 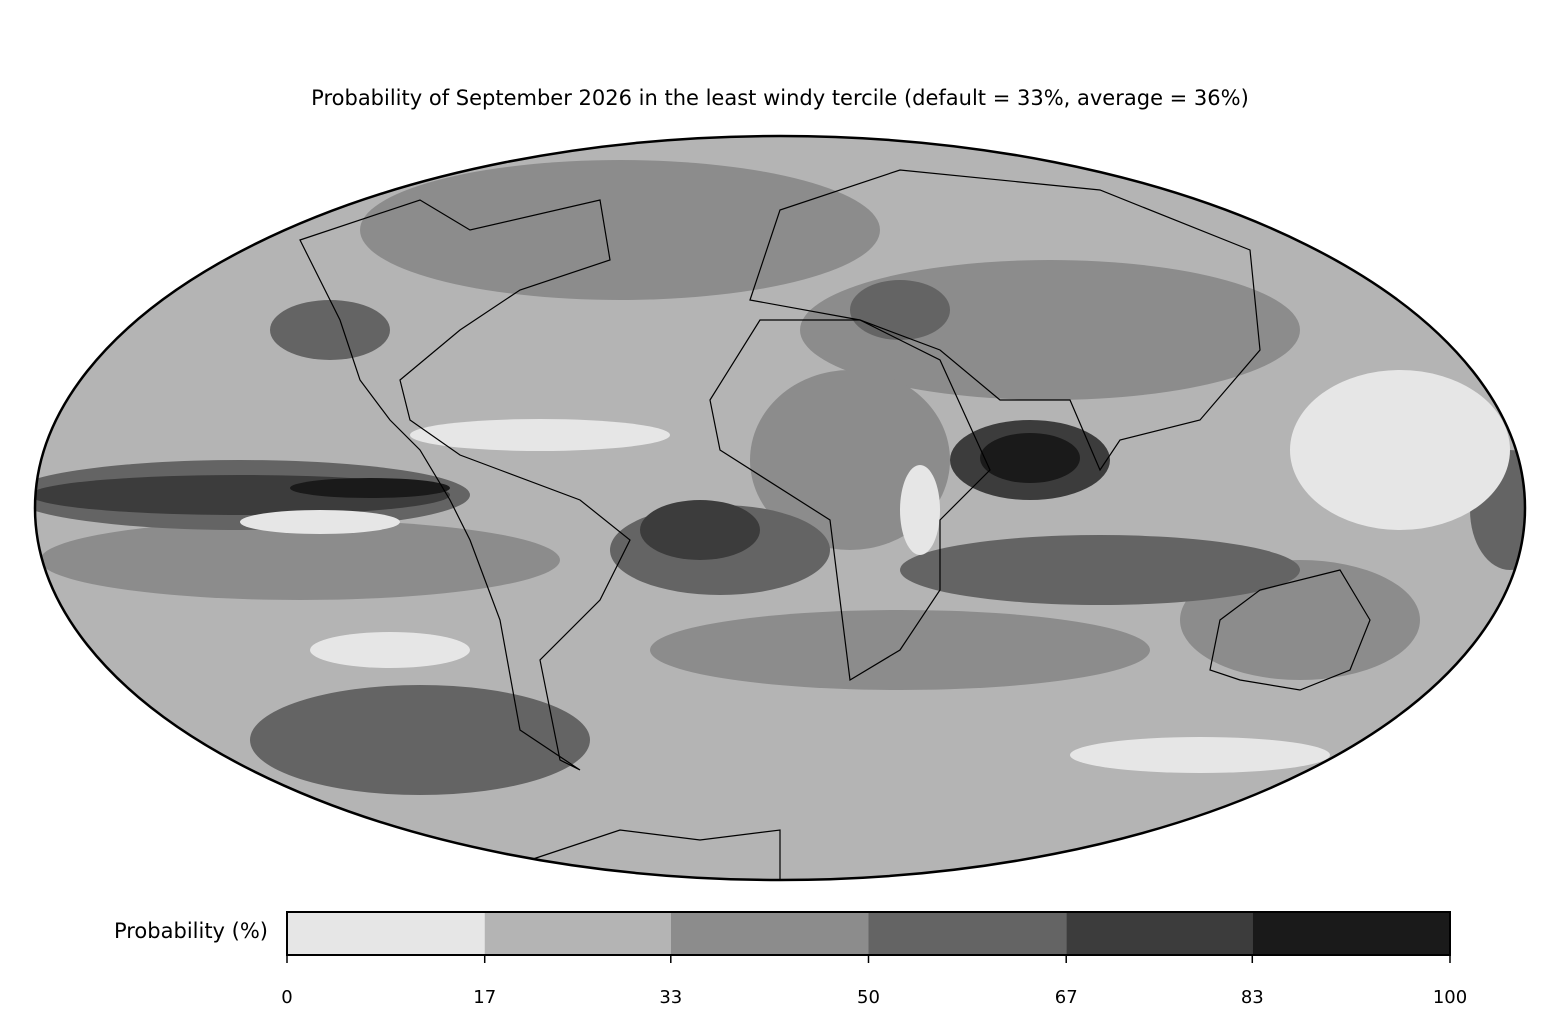 What do you see at coordinates (670, 997) in the screenshot?
I see `colorbar-tick-label: 33` at bounding box center [670, 997].